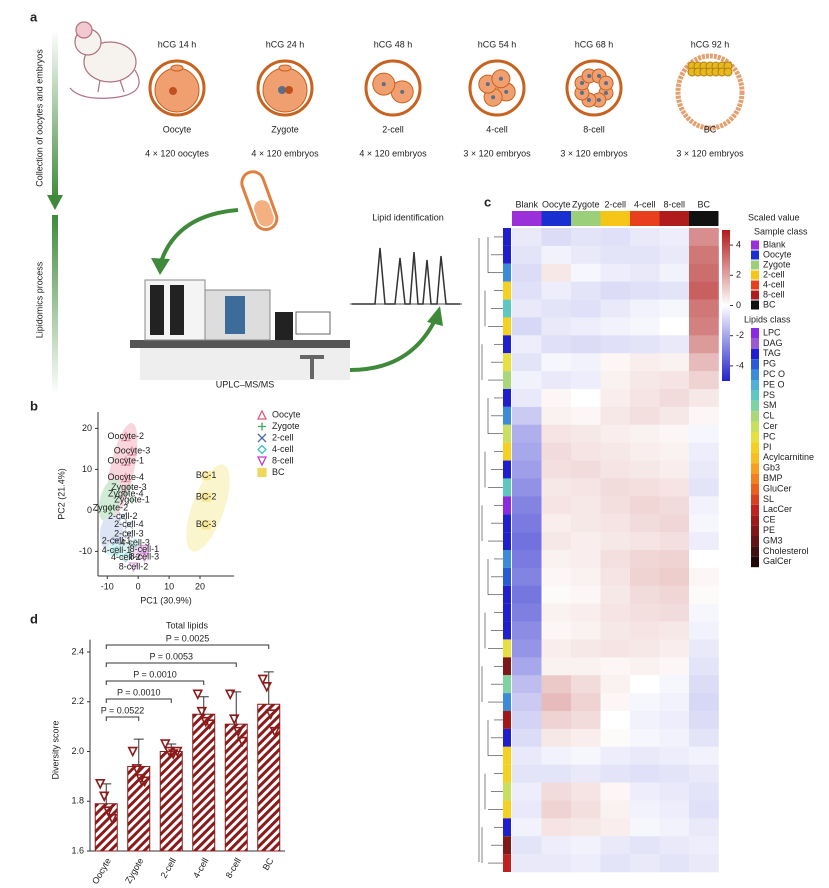  What do you see at coordinates (781, 231) in the screenshot?
I see `legend-title: Sample class` at bounding box center [781, 231].